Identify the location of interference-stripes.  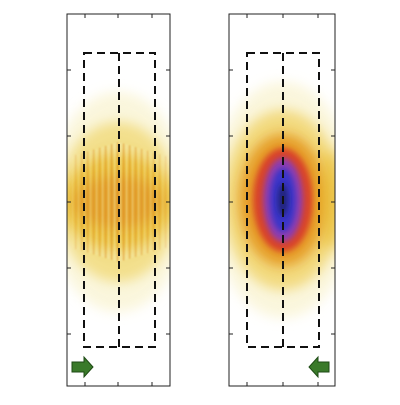
(119, 202).